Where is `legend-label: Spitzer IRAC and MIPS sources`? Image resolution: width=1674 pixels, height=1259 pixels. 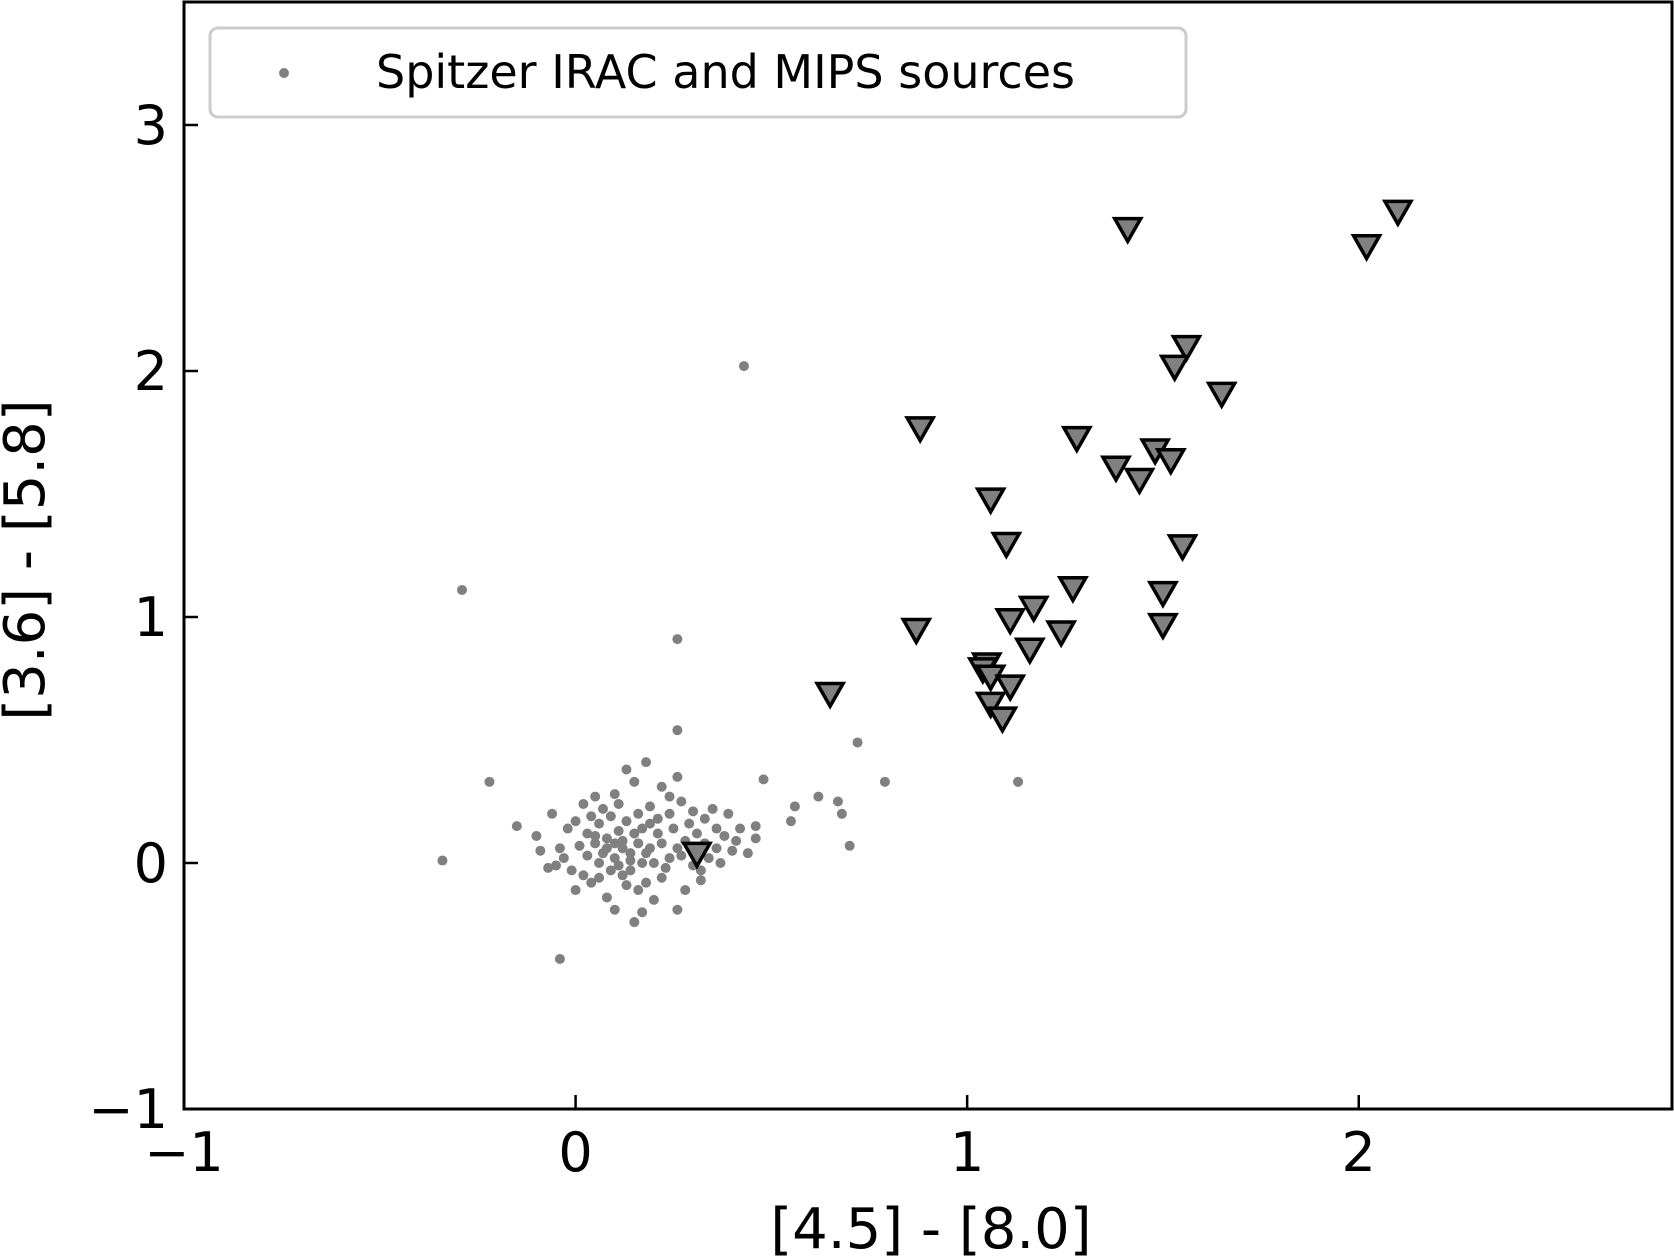 legend-label: Spitzer IRAC and MIPS sources is located at coordinates (725, 72).